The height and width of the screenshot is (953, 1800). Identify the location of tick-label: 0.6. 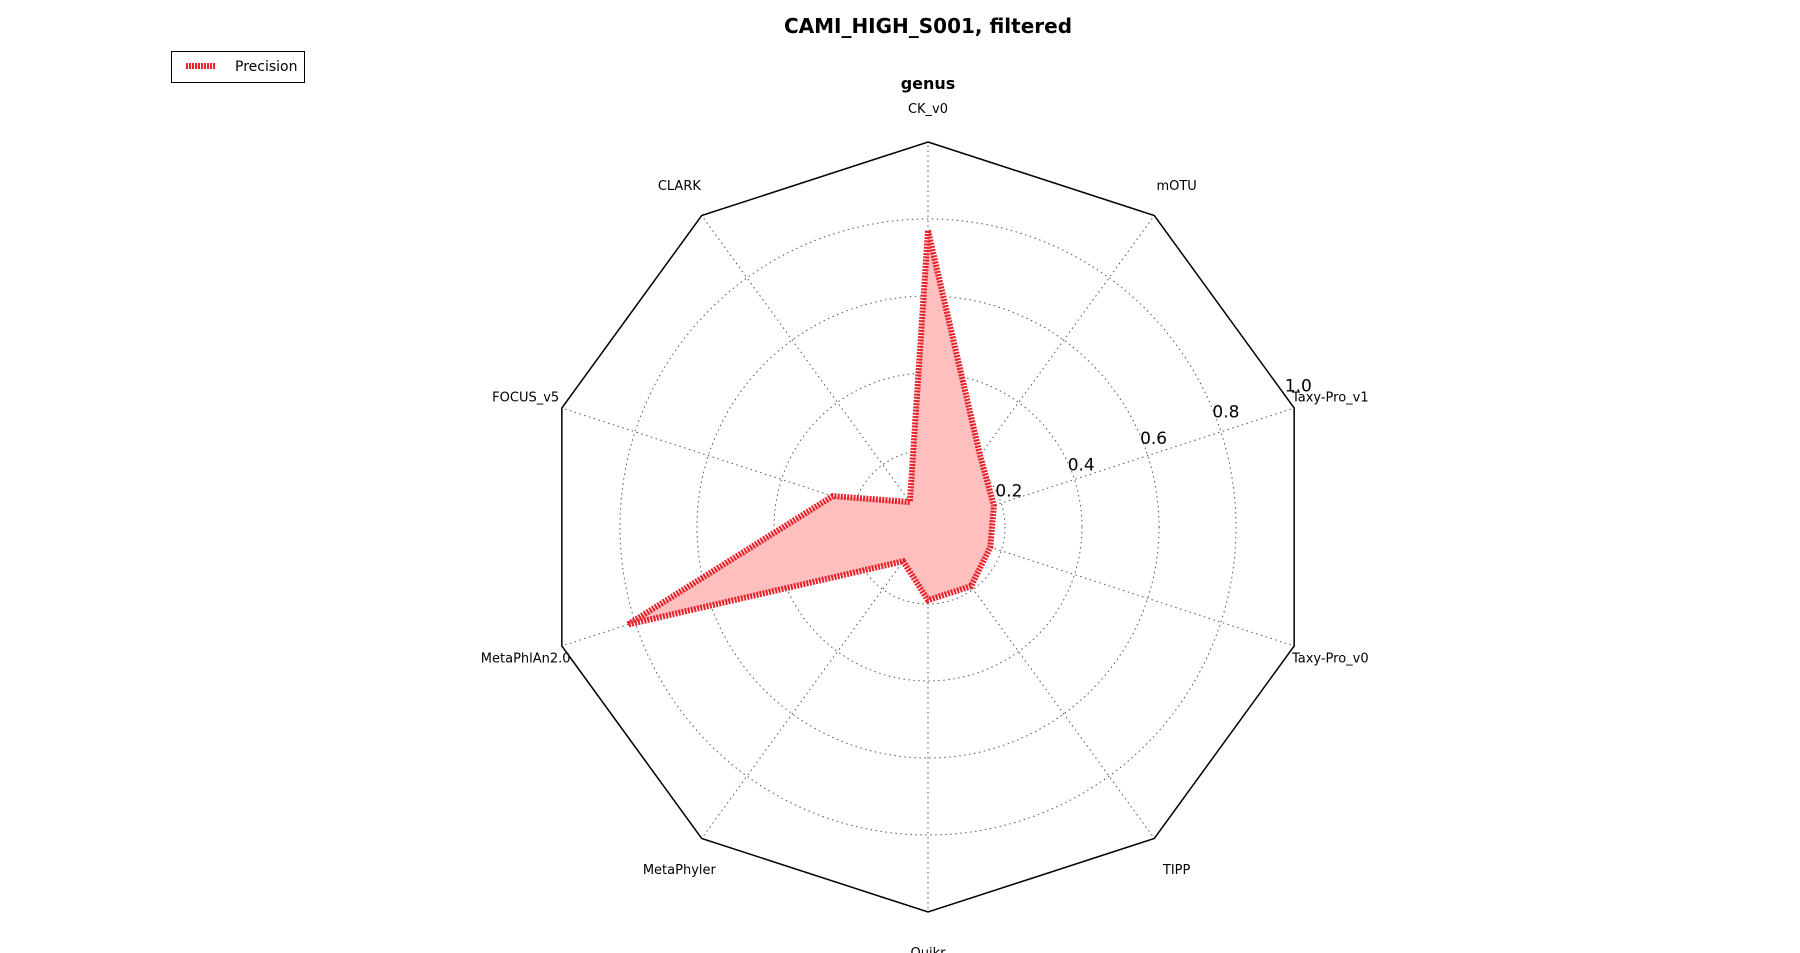
(1153, 439).